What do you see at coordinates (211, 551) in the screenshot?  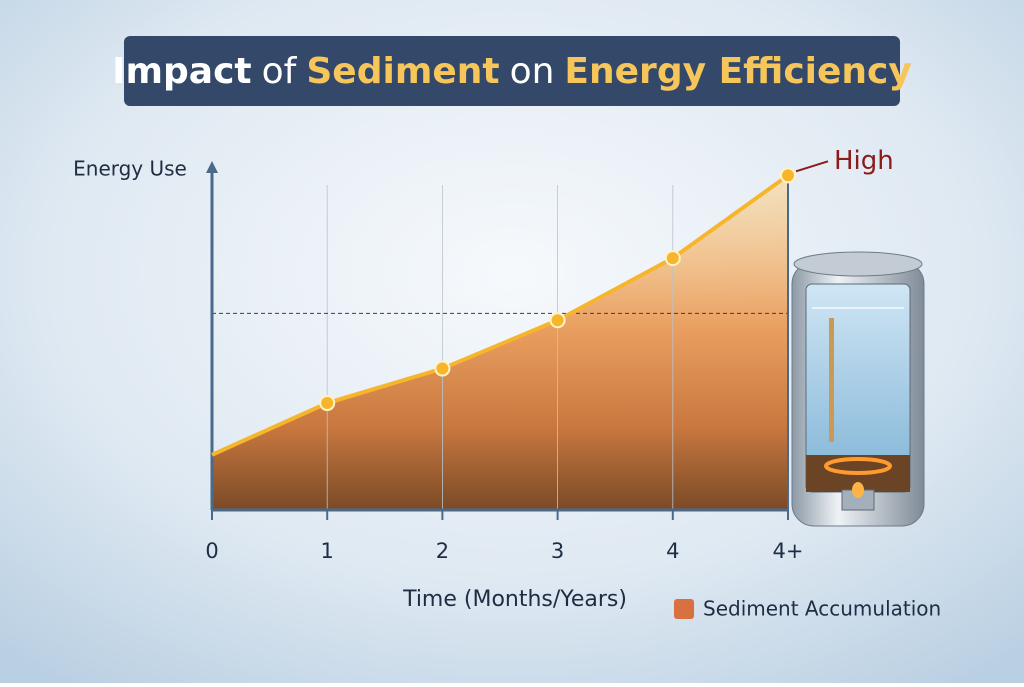 I see `x-tick-label: 0` at bounding box center [211, 551].